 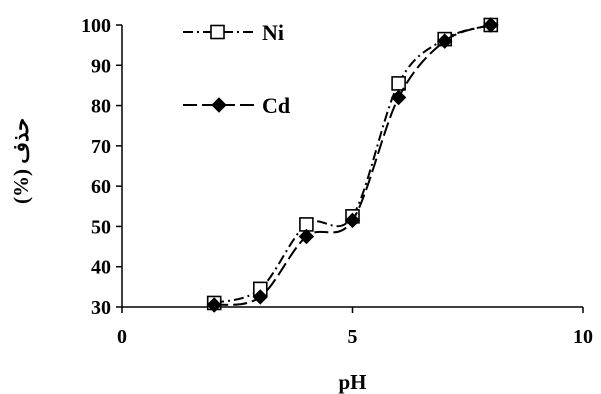 What do you see at coordinates (101, 227) in the screenshot?
I see `y-tick-label: 50` at bounding box center [101, 227].